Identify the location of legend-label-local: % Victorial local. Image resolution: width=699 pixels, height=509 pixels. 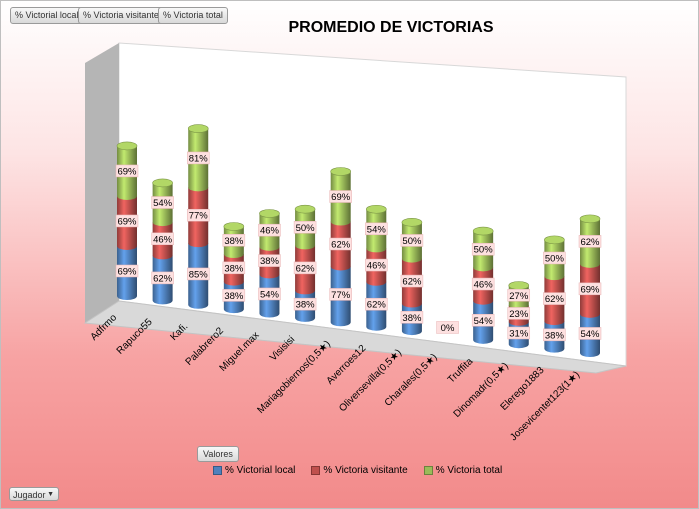
(260, 470).